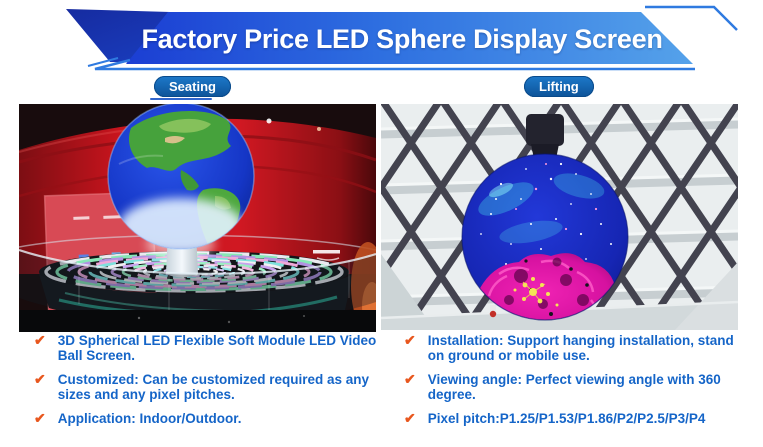 This screenshot has width=763, height=447. I want to click on railing-sign-text, so click(326, 252).